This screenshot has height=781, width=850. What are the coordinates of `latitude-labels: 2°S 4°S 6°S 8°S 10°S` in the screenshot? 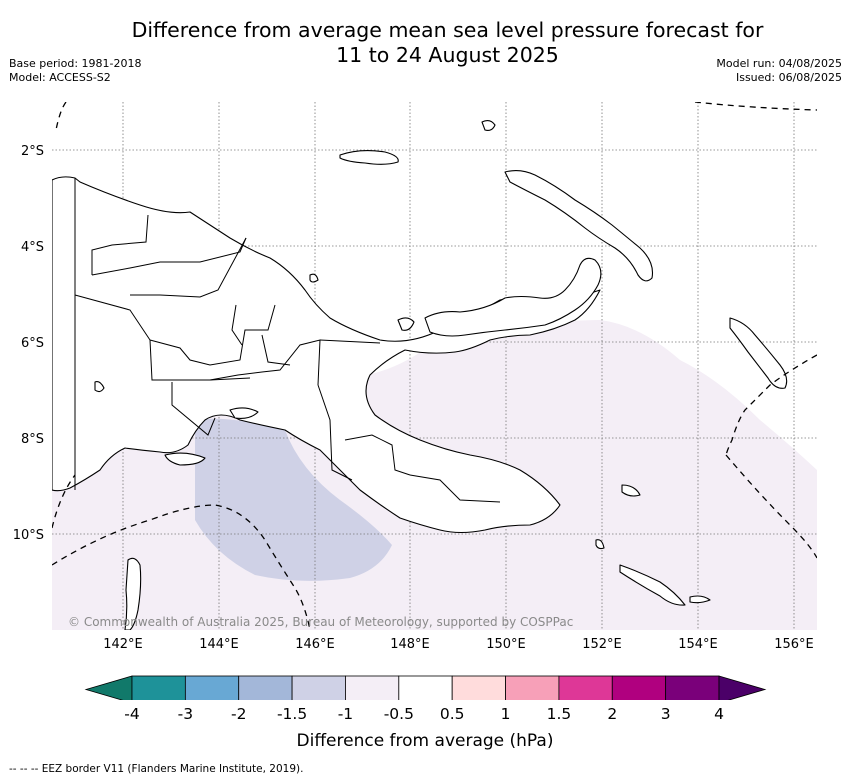 It's located at (28, 343).